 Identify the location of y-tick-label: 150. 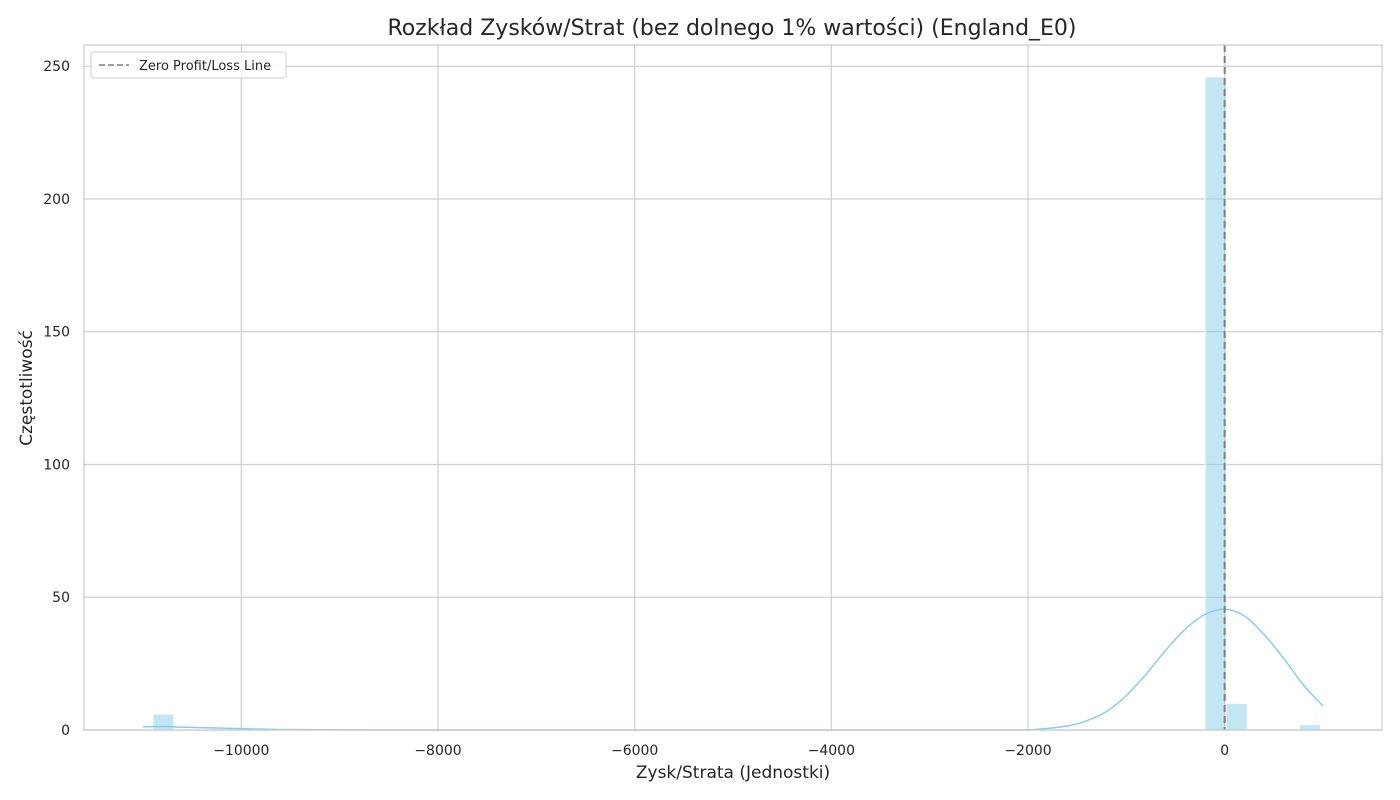
(56, 333).